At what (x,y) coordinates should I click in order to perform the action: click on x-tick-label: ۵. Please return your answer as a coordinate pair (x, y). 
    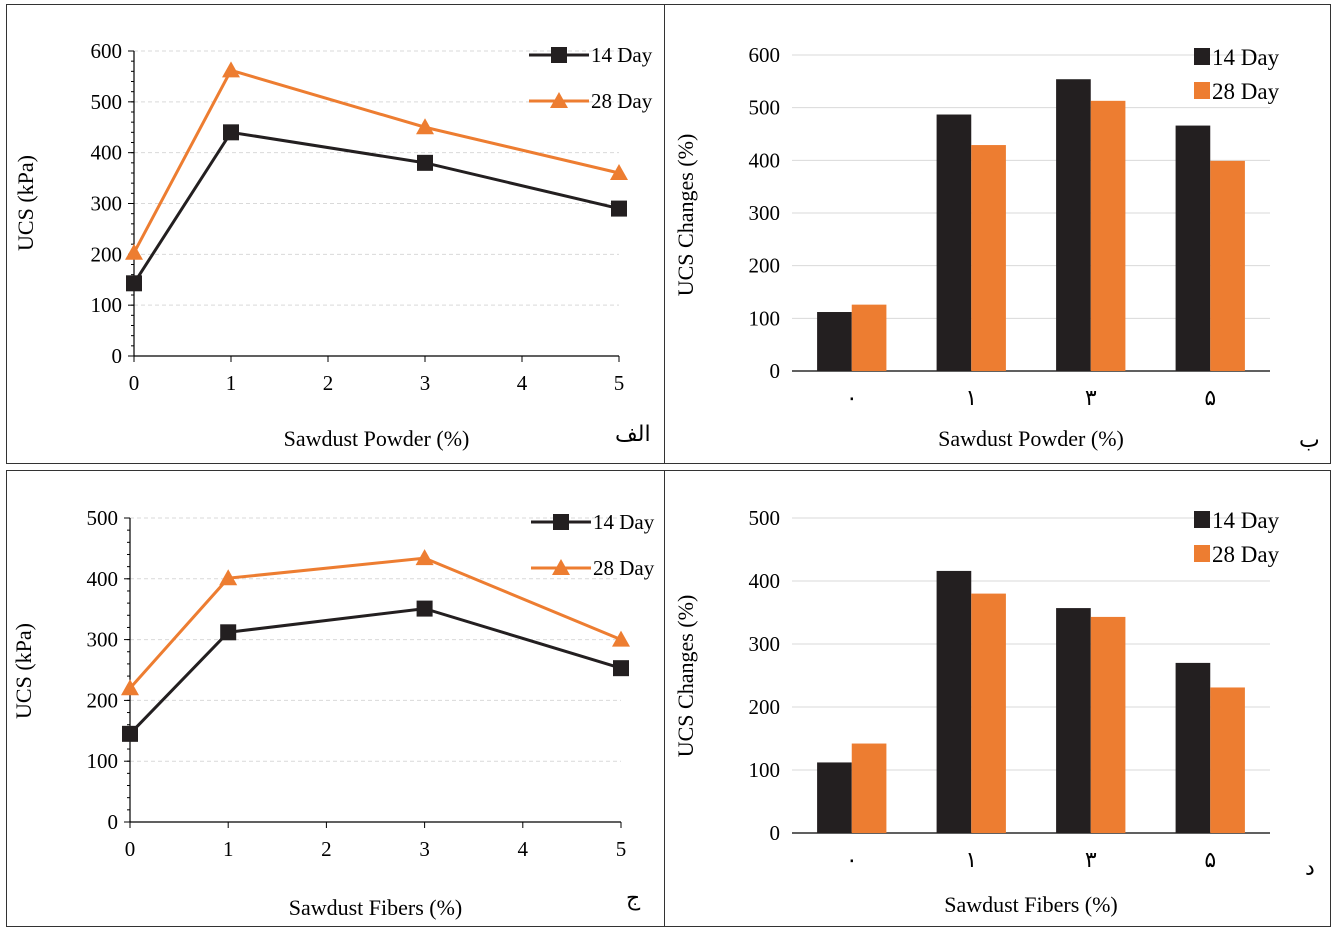
    Looking at the image, I should click on (1210, 397).